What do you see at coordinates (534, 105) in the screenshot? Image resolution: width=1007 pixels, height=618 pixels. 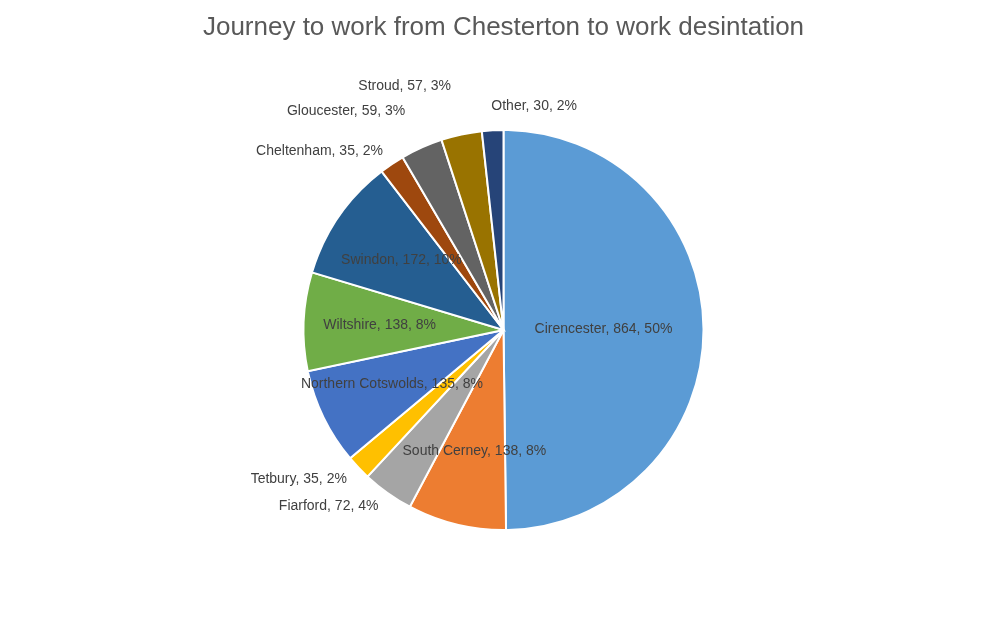 I see `slice-label: Other, 30, 2%` at bounding box center [534, 105].